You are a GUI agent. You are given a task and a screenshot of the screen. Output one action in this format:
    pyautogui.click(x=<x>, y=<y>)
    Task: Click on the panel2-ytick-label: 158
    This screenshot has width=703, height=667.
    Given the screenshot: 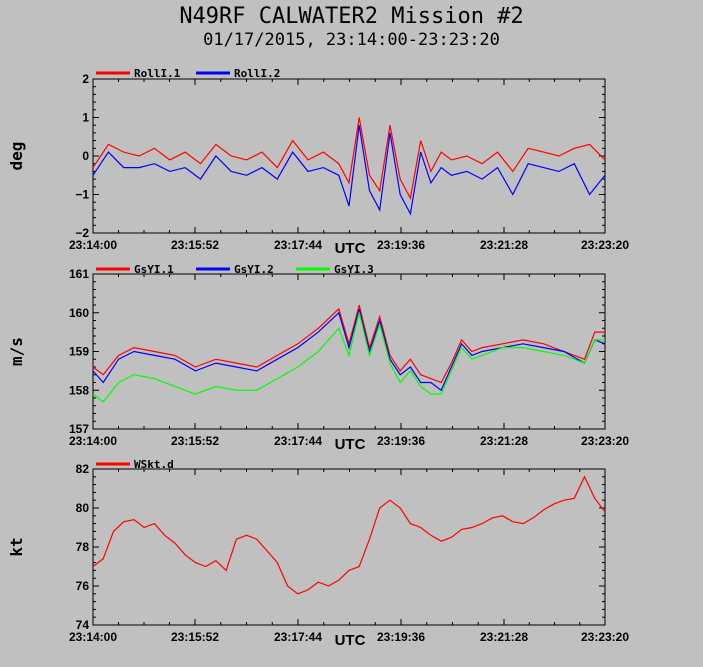 What is the action you would take?
    pyautogui.click(x=79, y=390)
    